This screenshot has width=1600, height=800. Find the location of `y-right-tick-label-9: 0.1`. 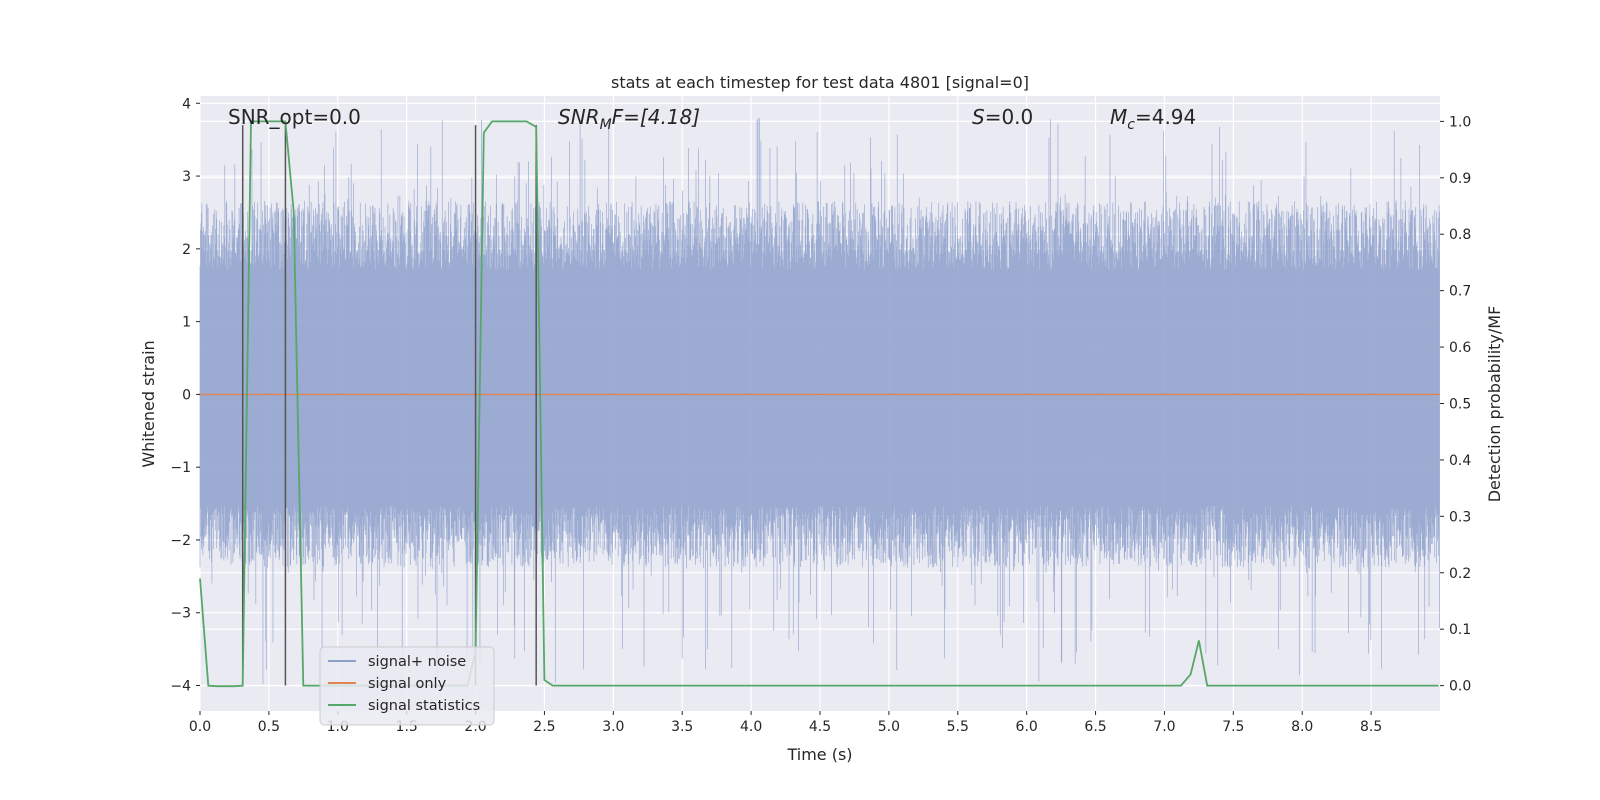

y-right-tick-label-9: 0.1 is located at coordinates (1460, 630).